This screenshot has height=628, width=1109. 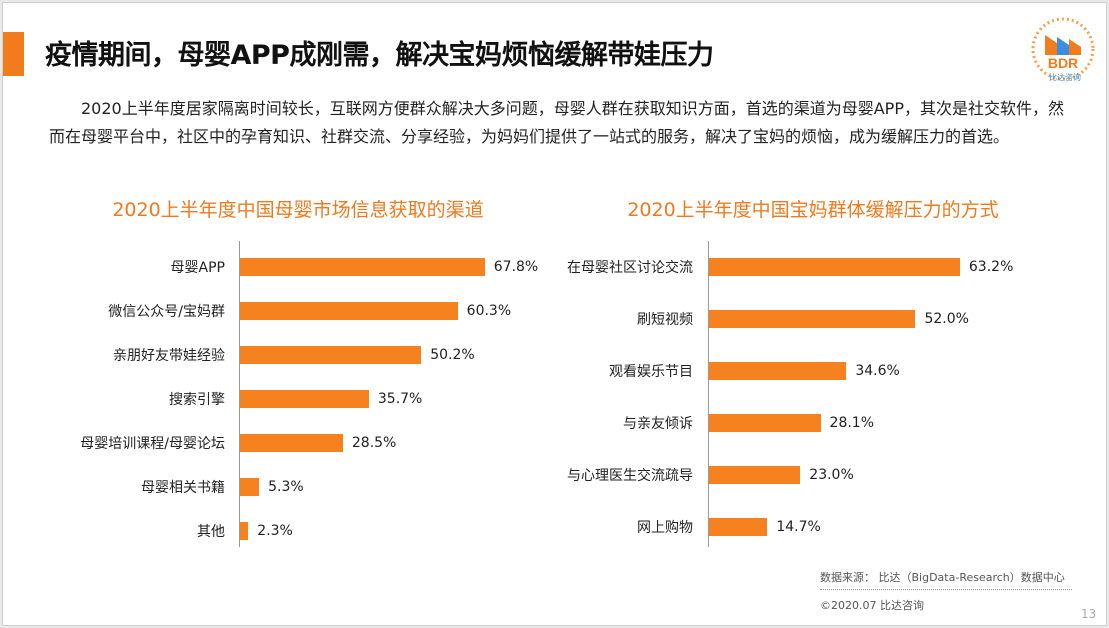 What do you see at coordinates (813, 210) in the screenshot?
I see `chart-title: 2020上半年度中国宝妈群体缓解压力的方式` at bounding box center [813, 210].